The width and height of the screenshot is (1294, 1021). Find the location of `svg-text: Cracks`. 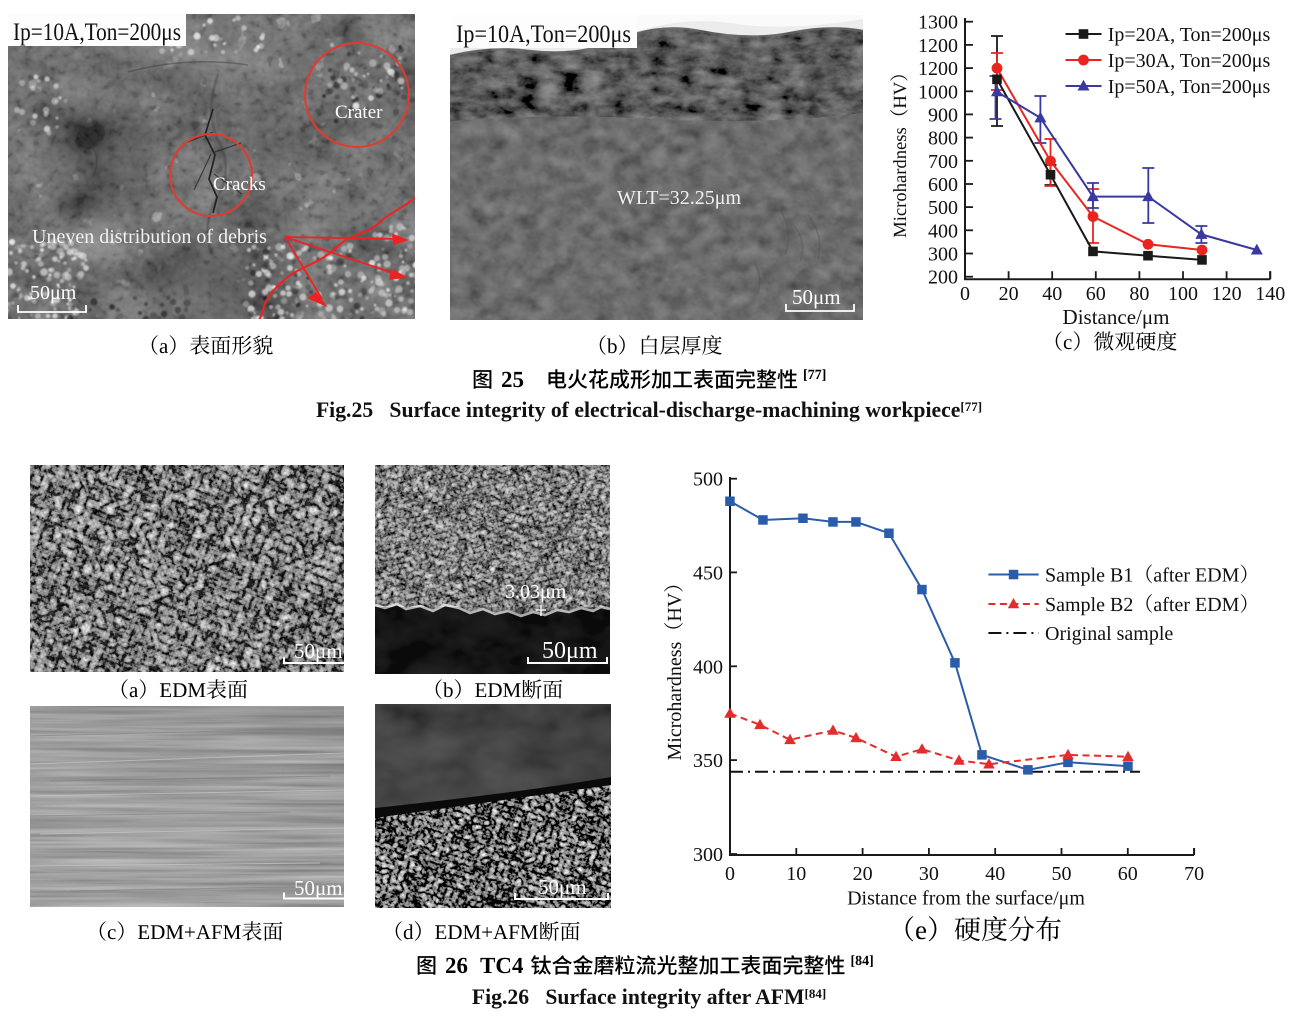

svg-text: Cracks is located at coordinates (239, 184).